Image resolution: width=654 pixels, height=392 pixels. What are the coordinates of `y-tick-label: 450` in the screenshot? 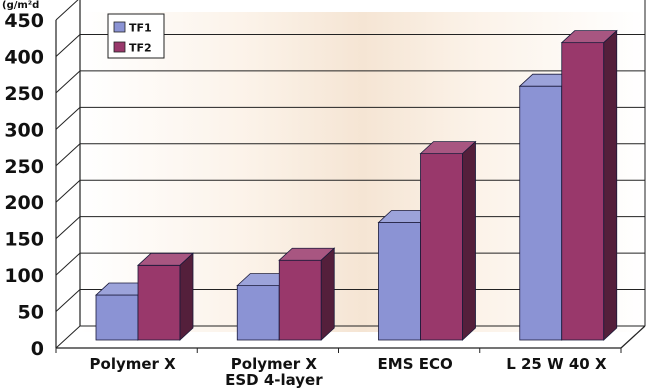 It's located at (24, 21).